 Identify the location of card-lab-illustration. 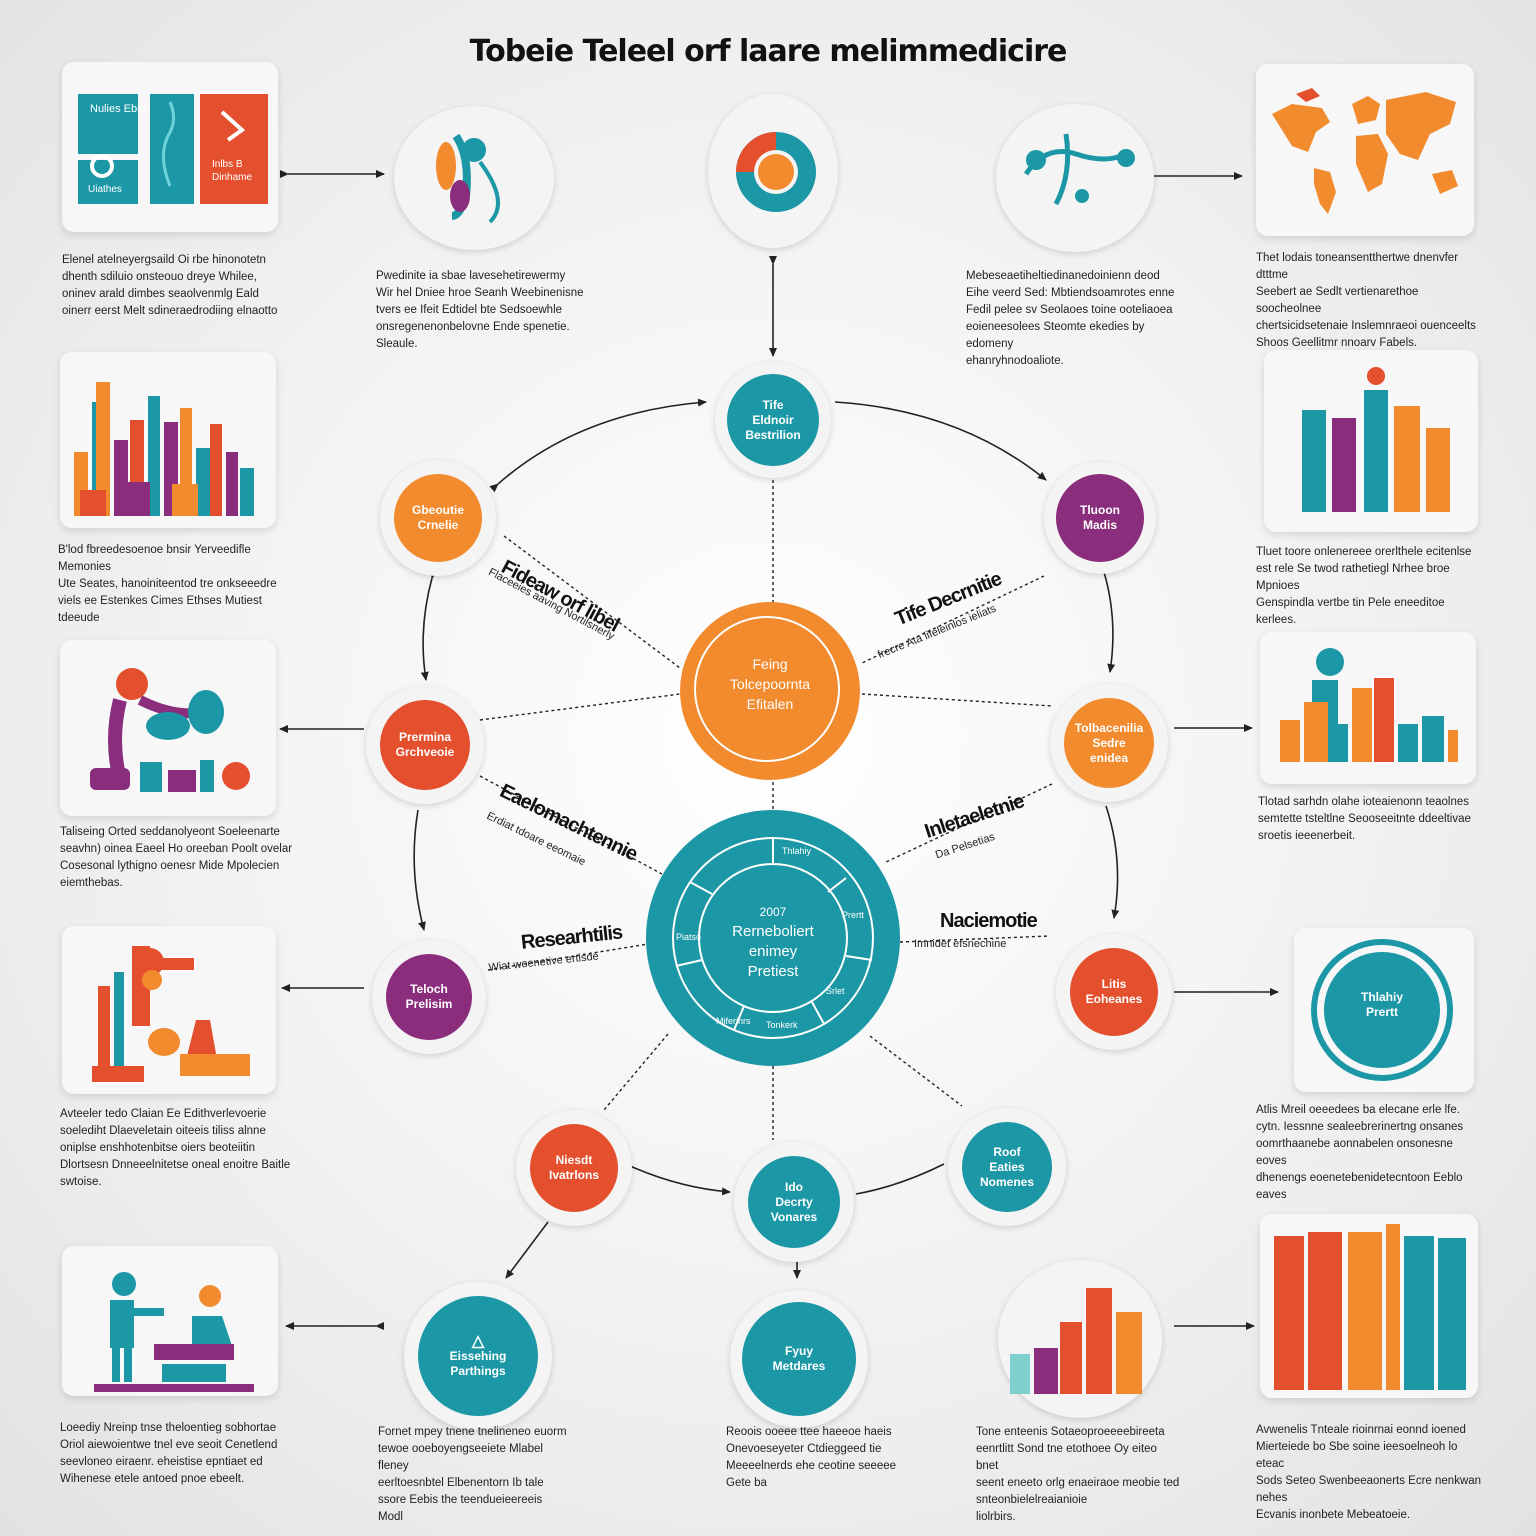
(168, 728).